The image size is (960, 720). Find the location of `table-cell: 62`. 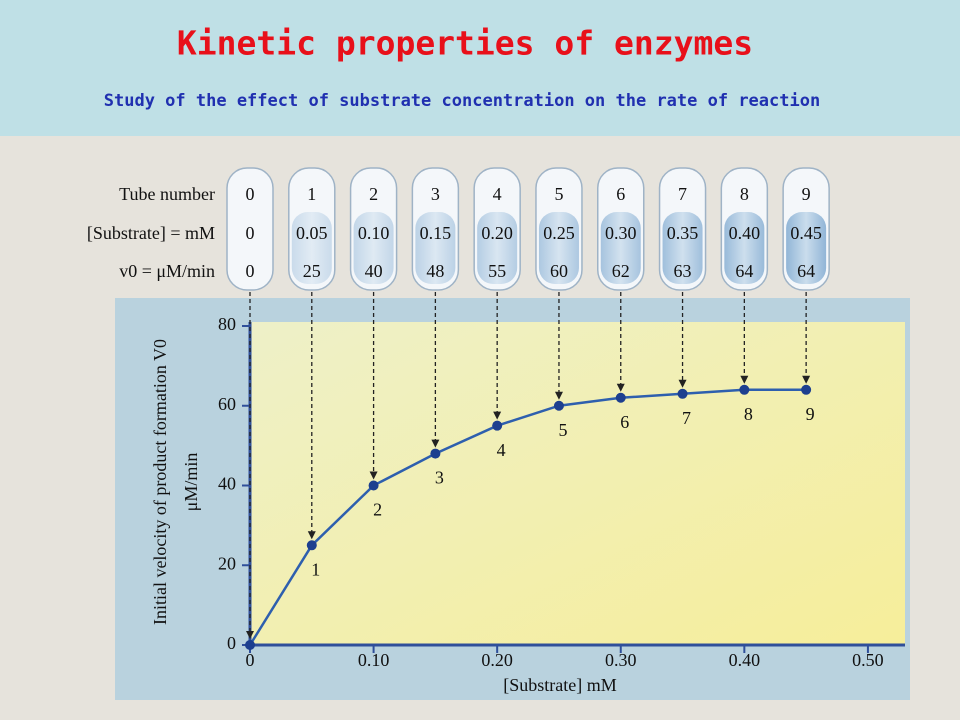

table-cell: 62 is located at coordinates (621, 271).